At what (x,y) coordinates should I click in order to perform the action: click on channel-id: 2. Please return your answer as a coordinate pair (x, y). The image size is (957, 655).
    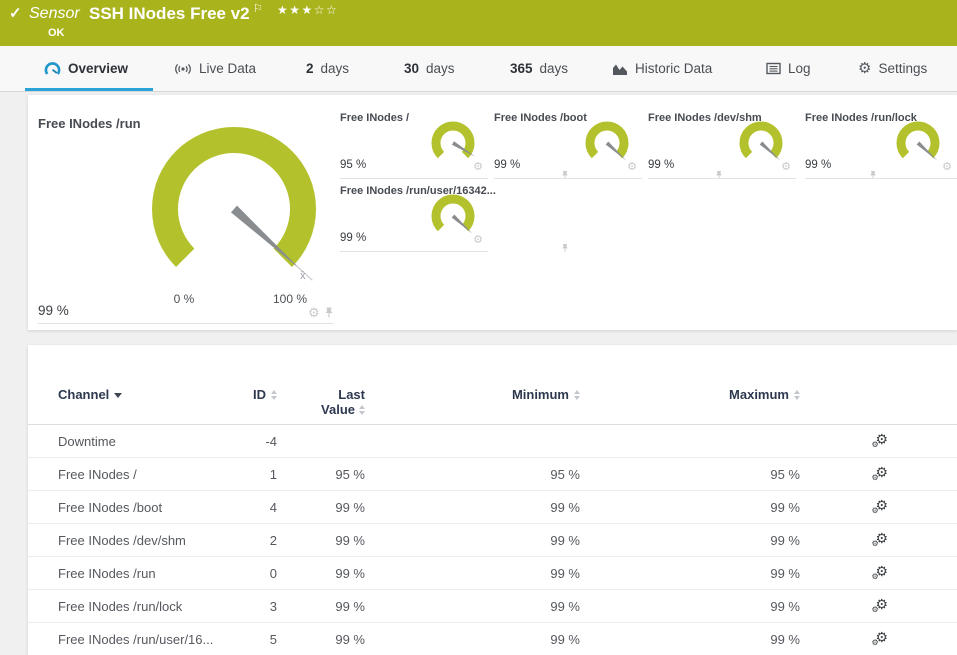
    Looking at the image, I should click on (273, 540).